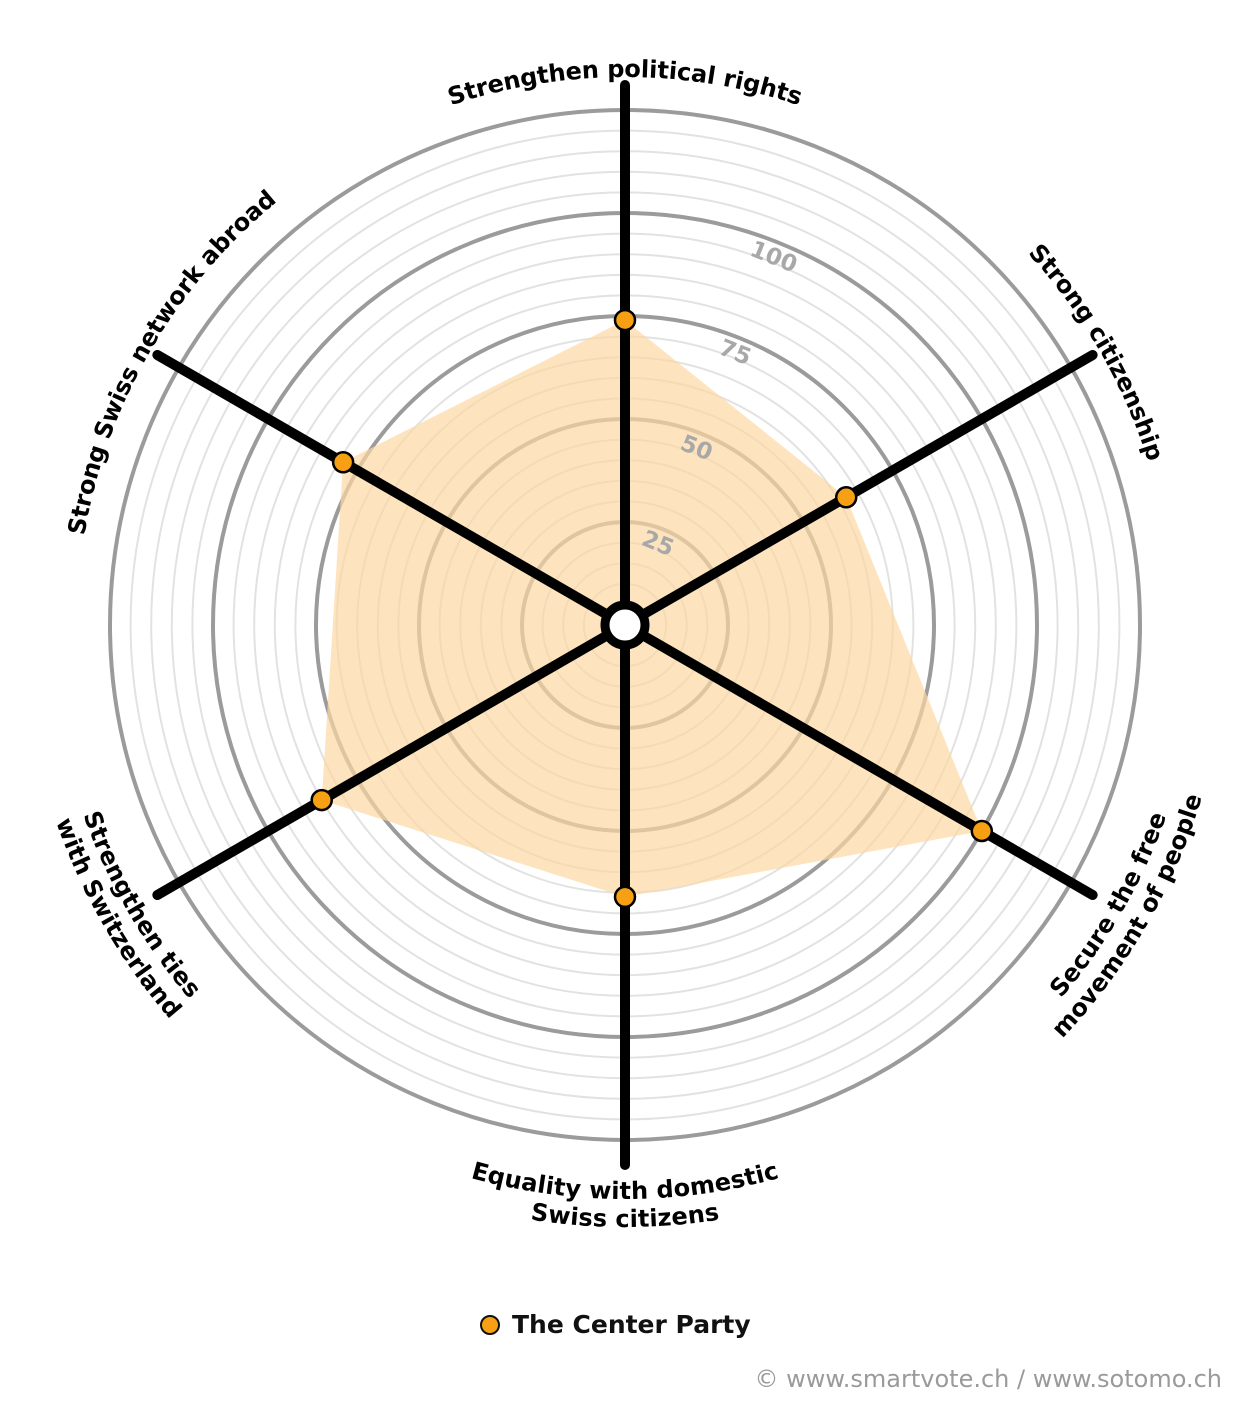 The height and width of the screenshot is (1417, 1250). I want to click on center-hub, so click(625, 625).